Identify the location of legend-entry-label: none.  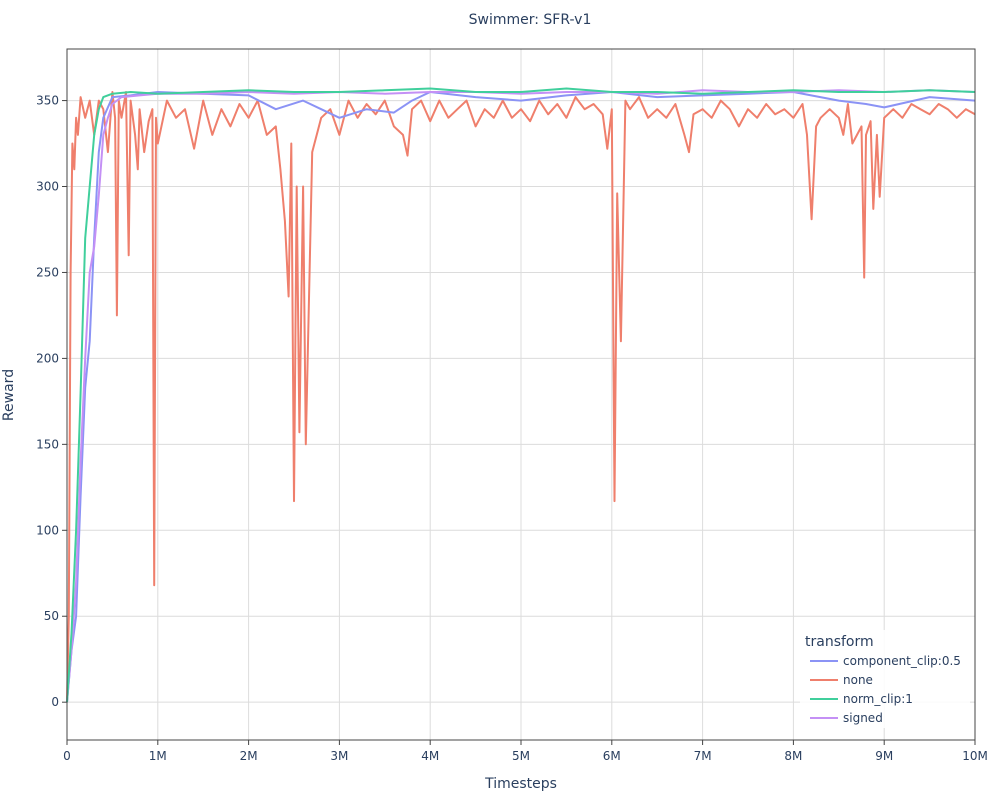
(858, 680).